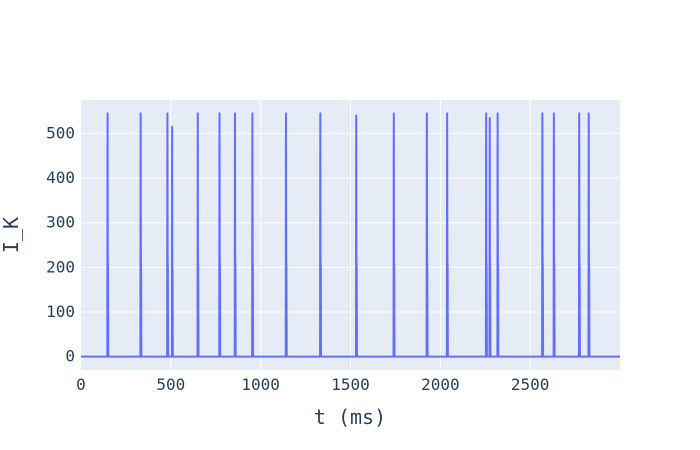 The width and height of the screenshot is (700, 450). Describe the element at coordinates (260, 384) in the screenshot. I see `x-tick-label: 1000` at that location.